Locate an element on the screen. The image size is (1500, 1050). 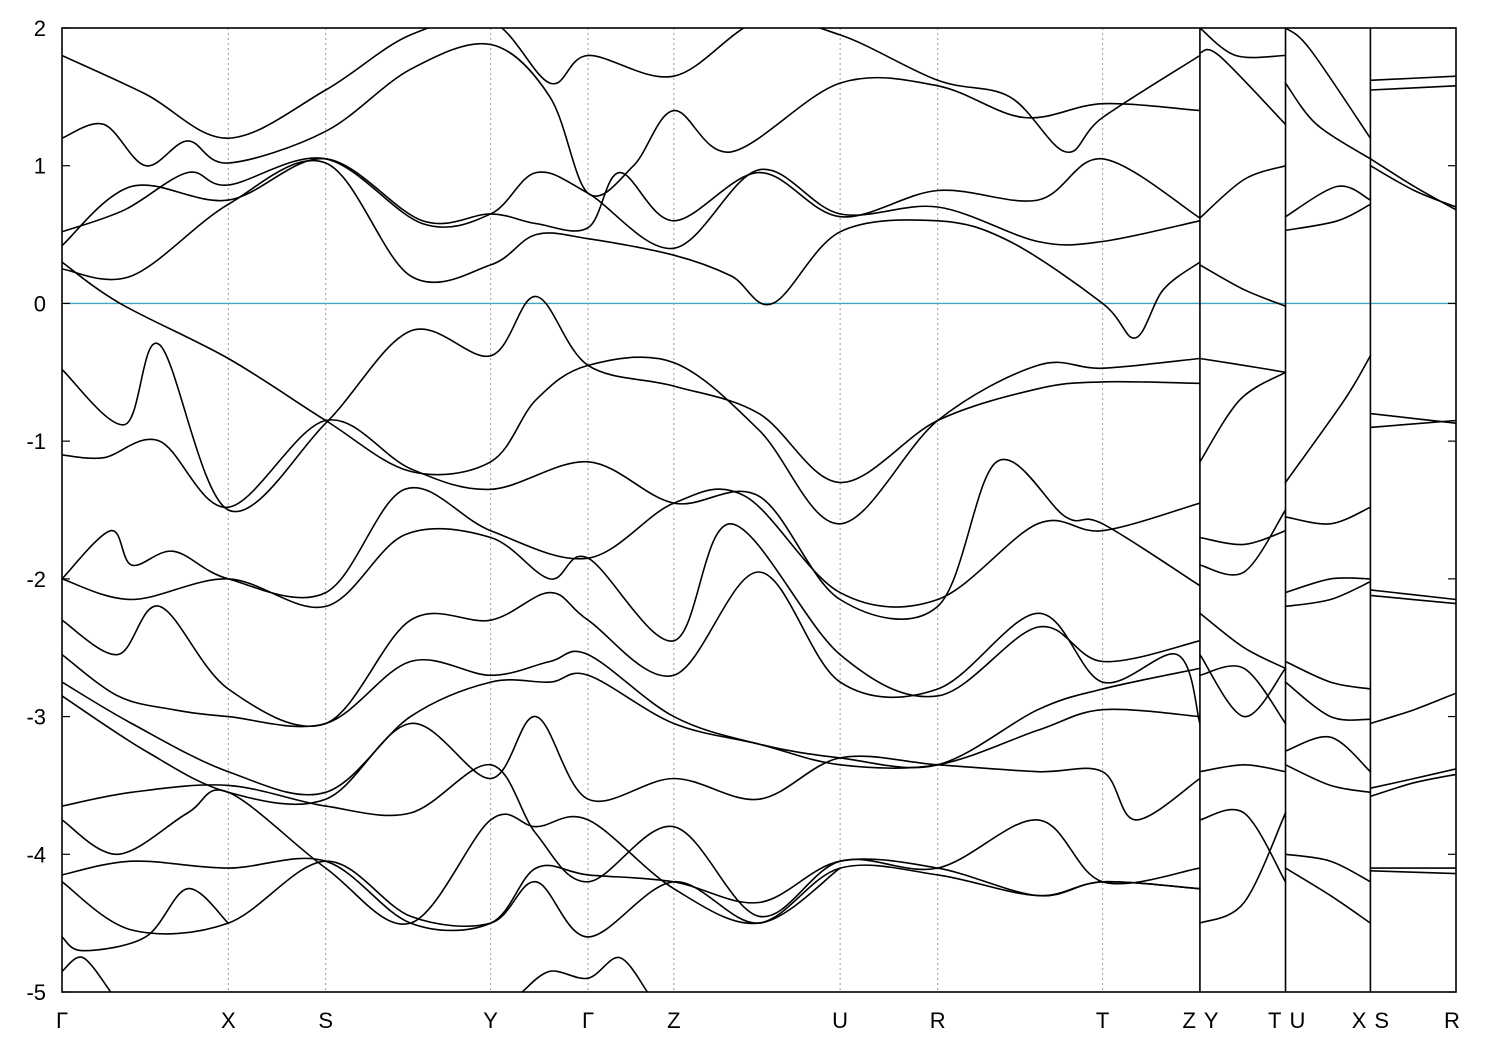
y-tick-label: 1 is located at coordinates (40, 166).